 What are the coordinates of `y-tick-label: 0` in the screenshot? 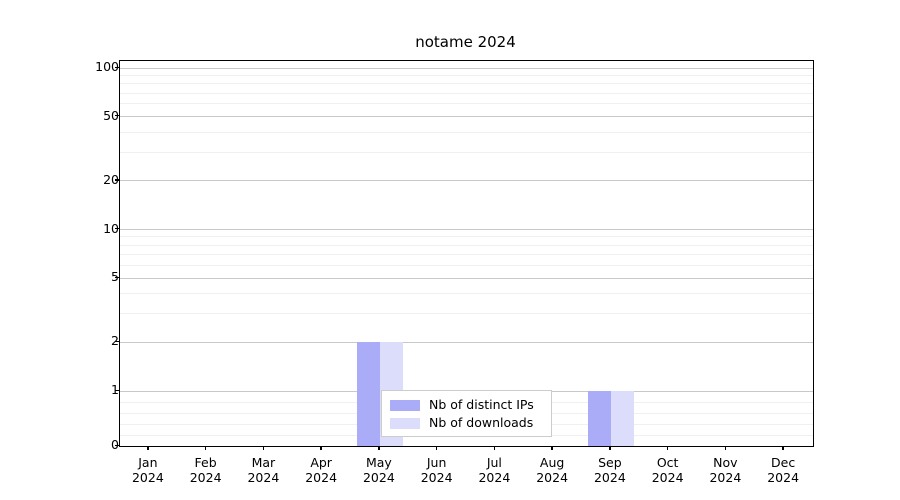 It's located at (99, 444).